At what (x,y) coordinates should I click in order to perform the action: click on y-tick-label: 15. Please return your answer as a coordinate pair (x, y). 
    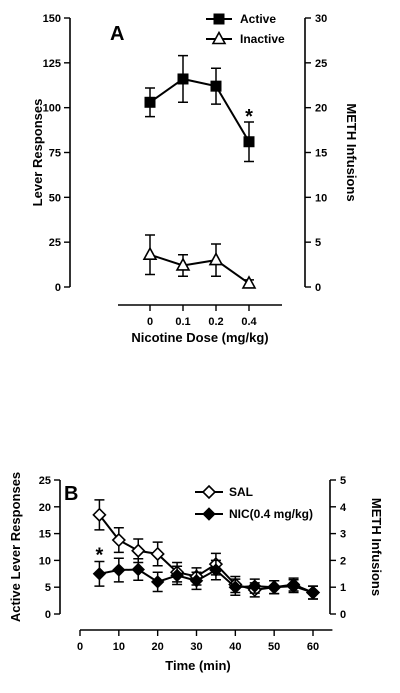
    Looking at the image, I should click on (45, 535).